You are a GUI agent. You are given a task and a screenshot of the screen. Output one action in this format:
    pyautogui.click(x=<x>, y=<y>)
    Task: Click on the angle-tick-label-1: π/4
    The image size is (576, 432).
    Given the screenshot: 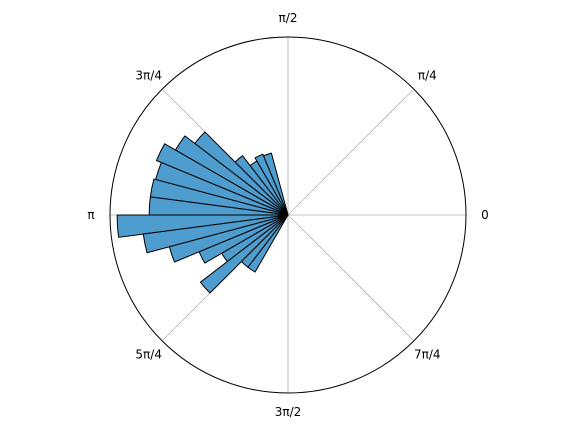 What is the action you would take?
    pyautogui.click(x=427, y=76)
    